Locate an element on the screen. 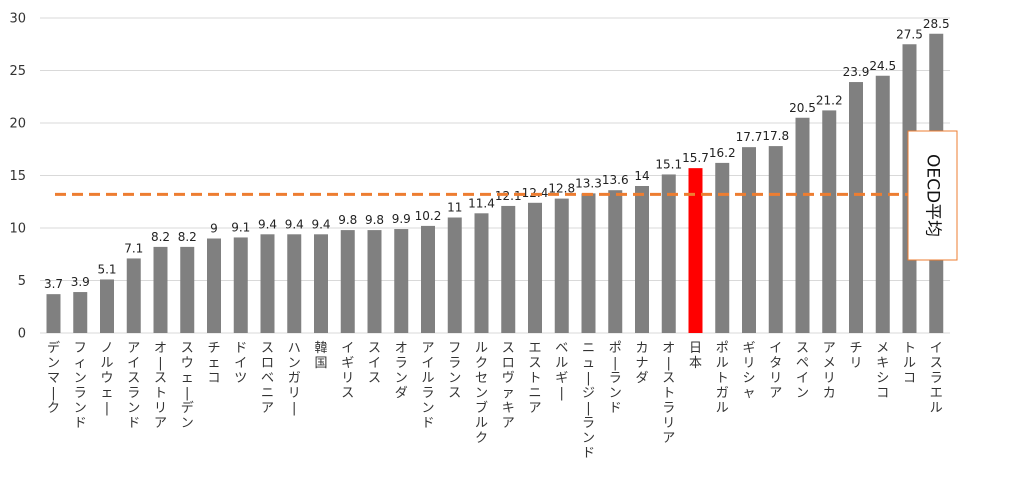  category-label: 日本 is located at coordinates (695, 356).